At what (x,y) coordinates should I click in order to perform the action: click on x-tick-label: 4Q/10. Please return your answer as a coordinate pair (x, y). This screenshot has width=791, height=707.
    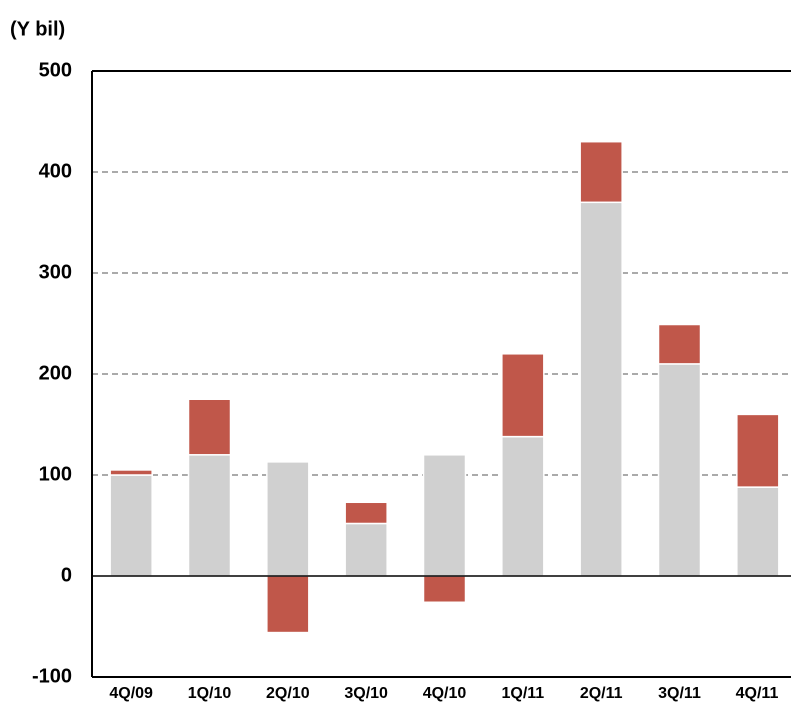
    Looking at the image, I should click on (445, 693).